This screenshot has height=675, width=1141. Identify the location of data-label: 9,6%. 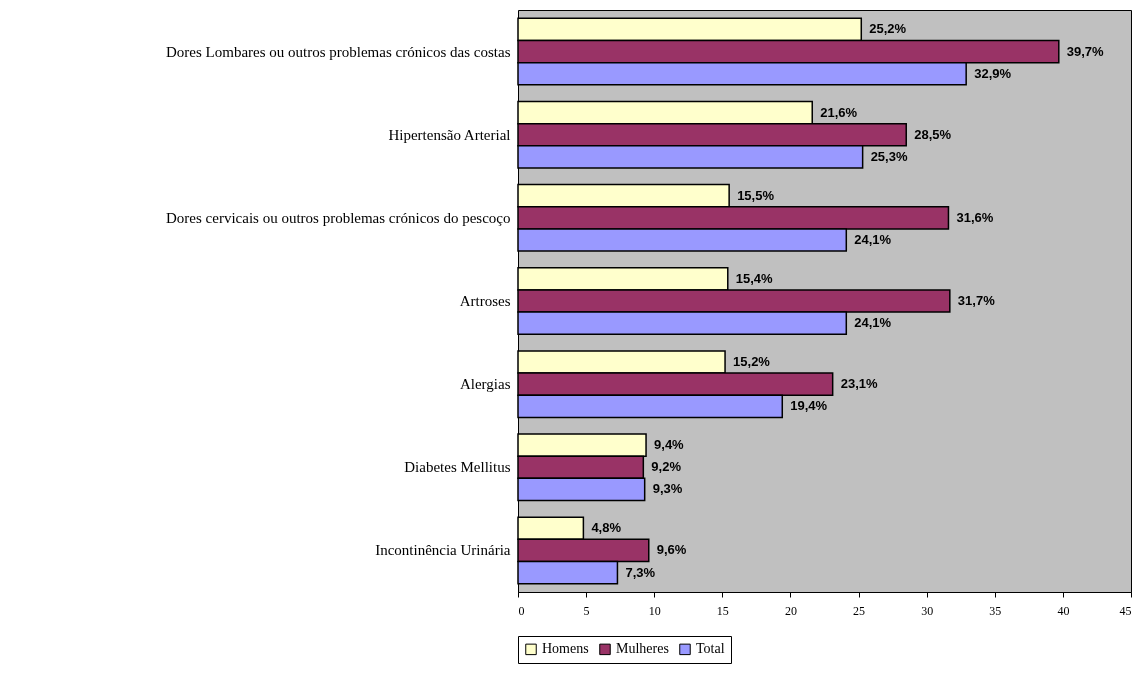
(671, 550).